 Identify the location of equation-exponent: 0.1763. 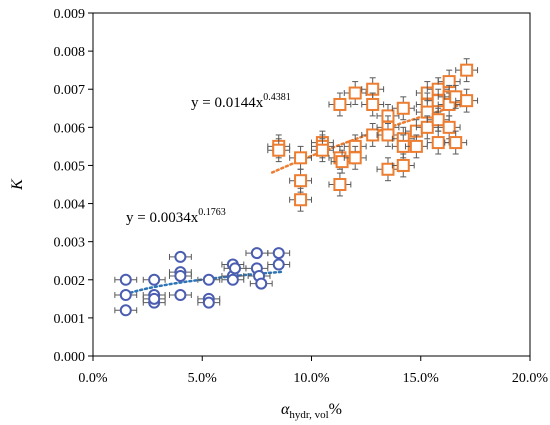
(212, 212).